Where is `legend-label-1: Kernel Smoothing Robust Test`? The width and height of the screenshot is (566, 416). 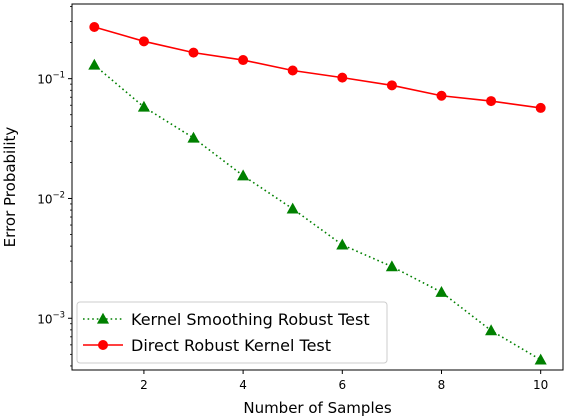
legend-label-1: Kernel Smoothing Robust Test is located at coordinates (250, 319).